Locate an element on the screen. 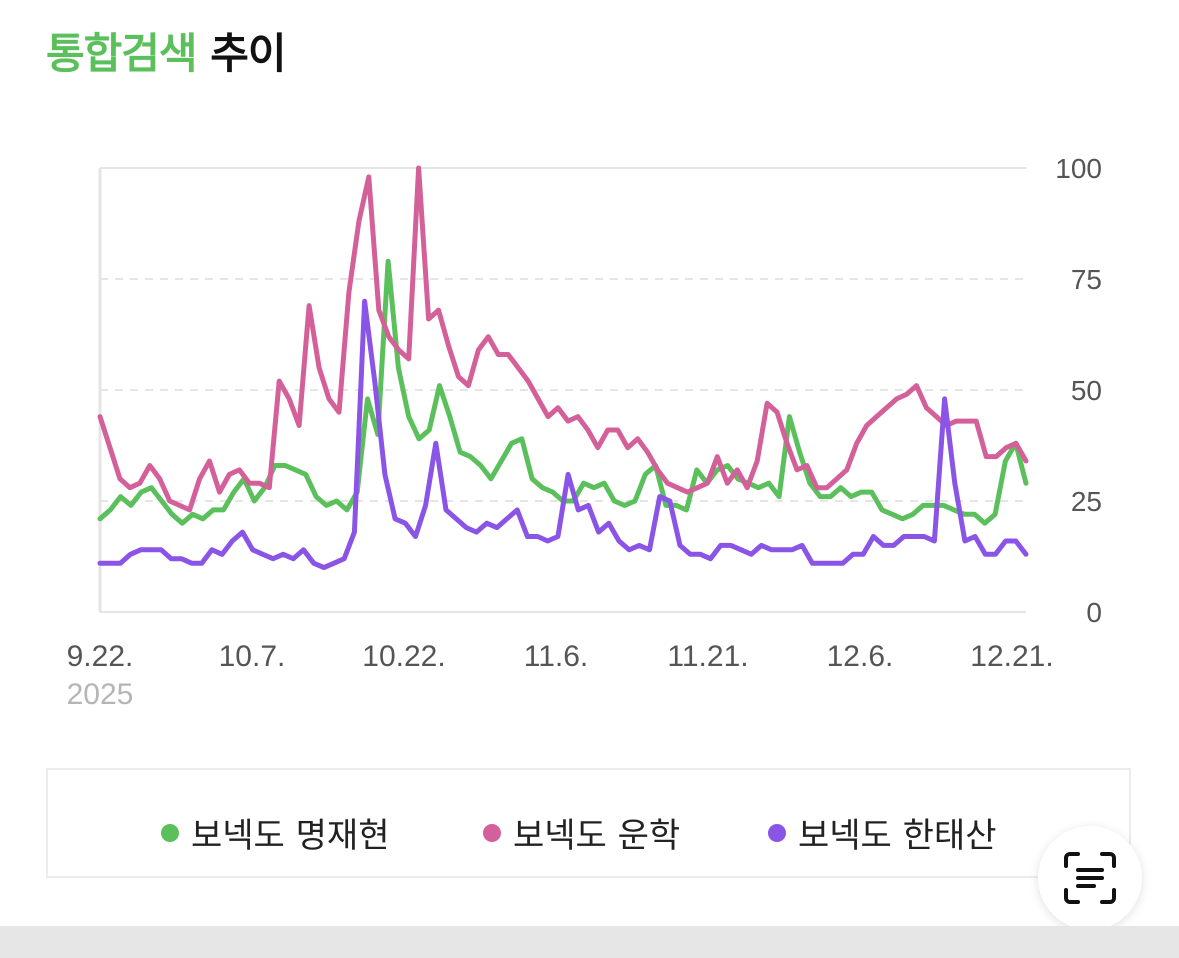  legend-dot-purple is located at coordinates (777, 832).